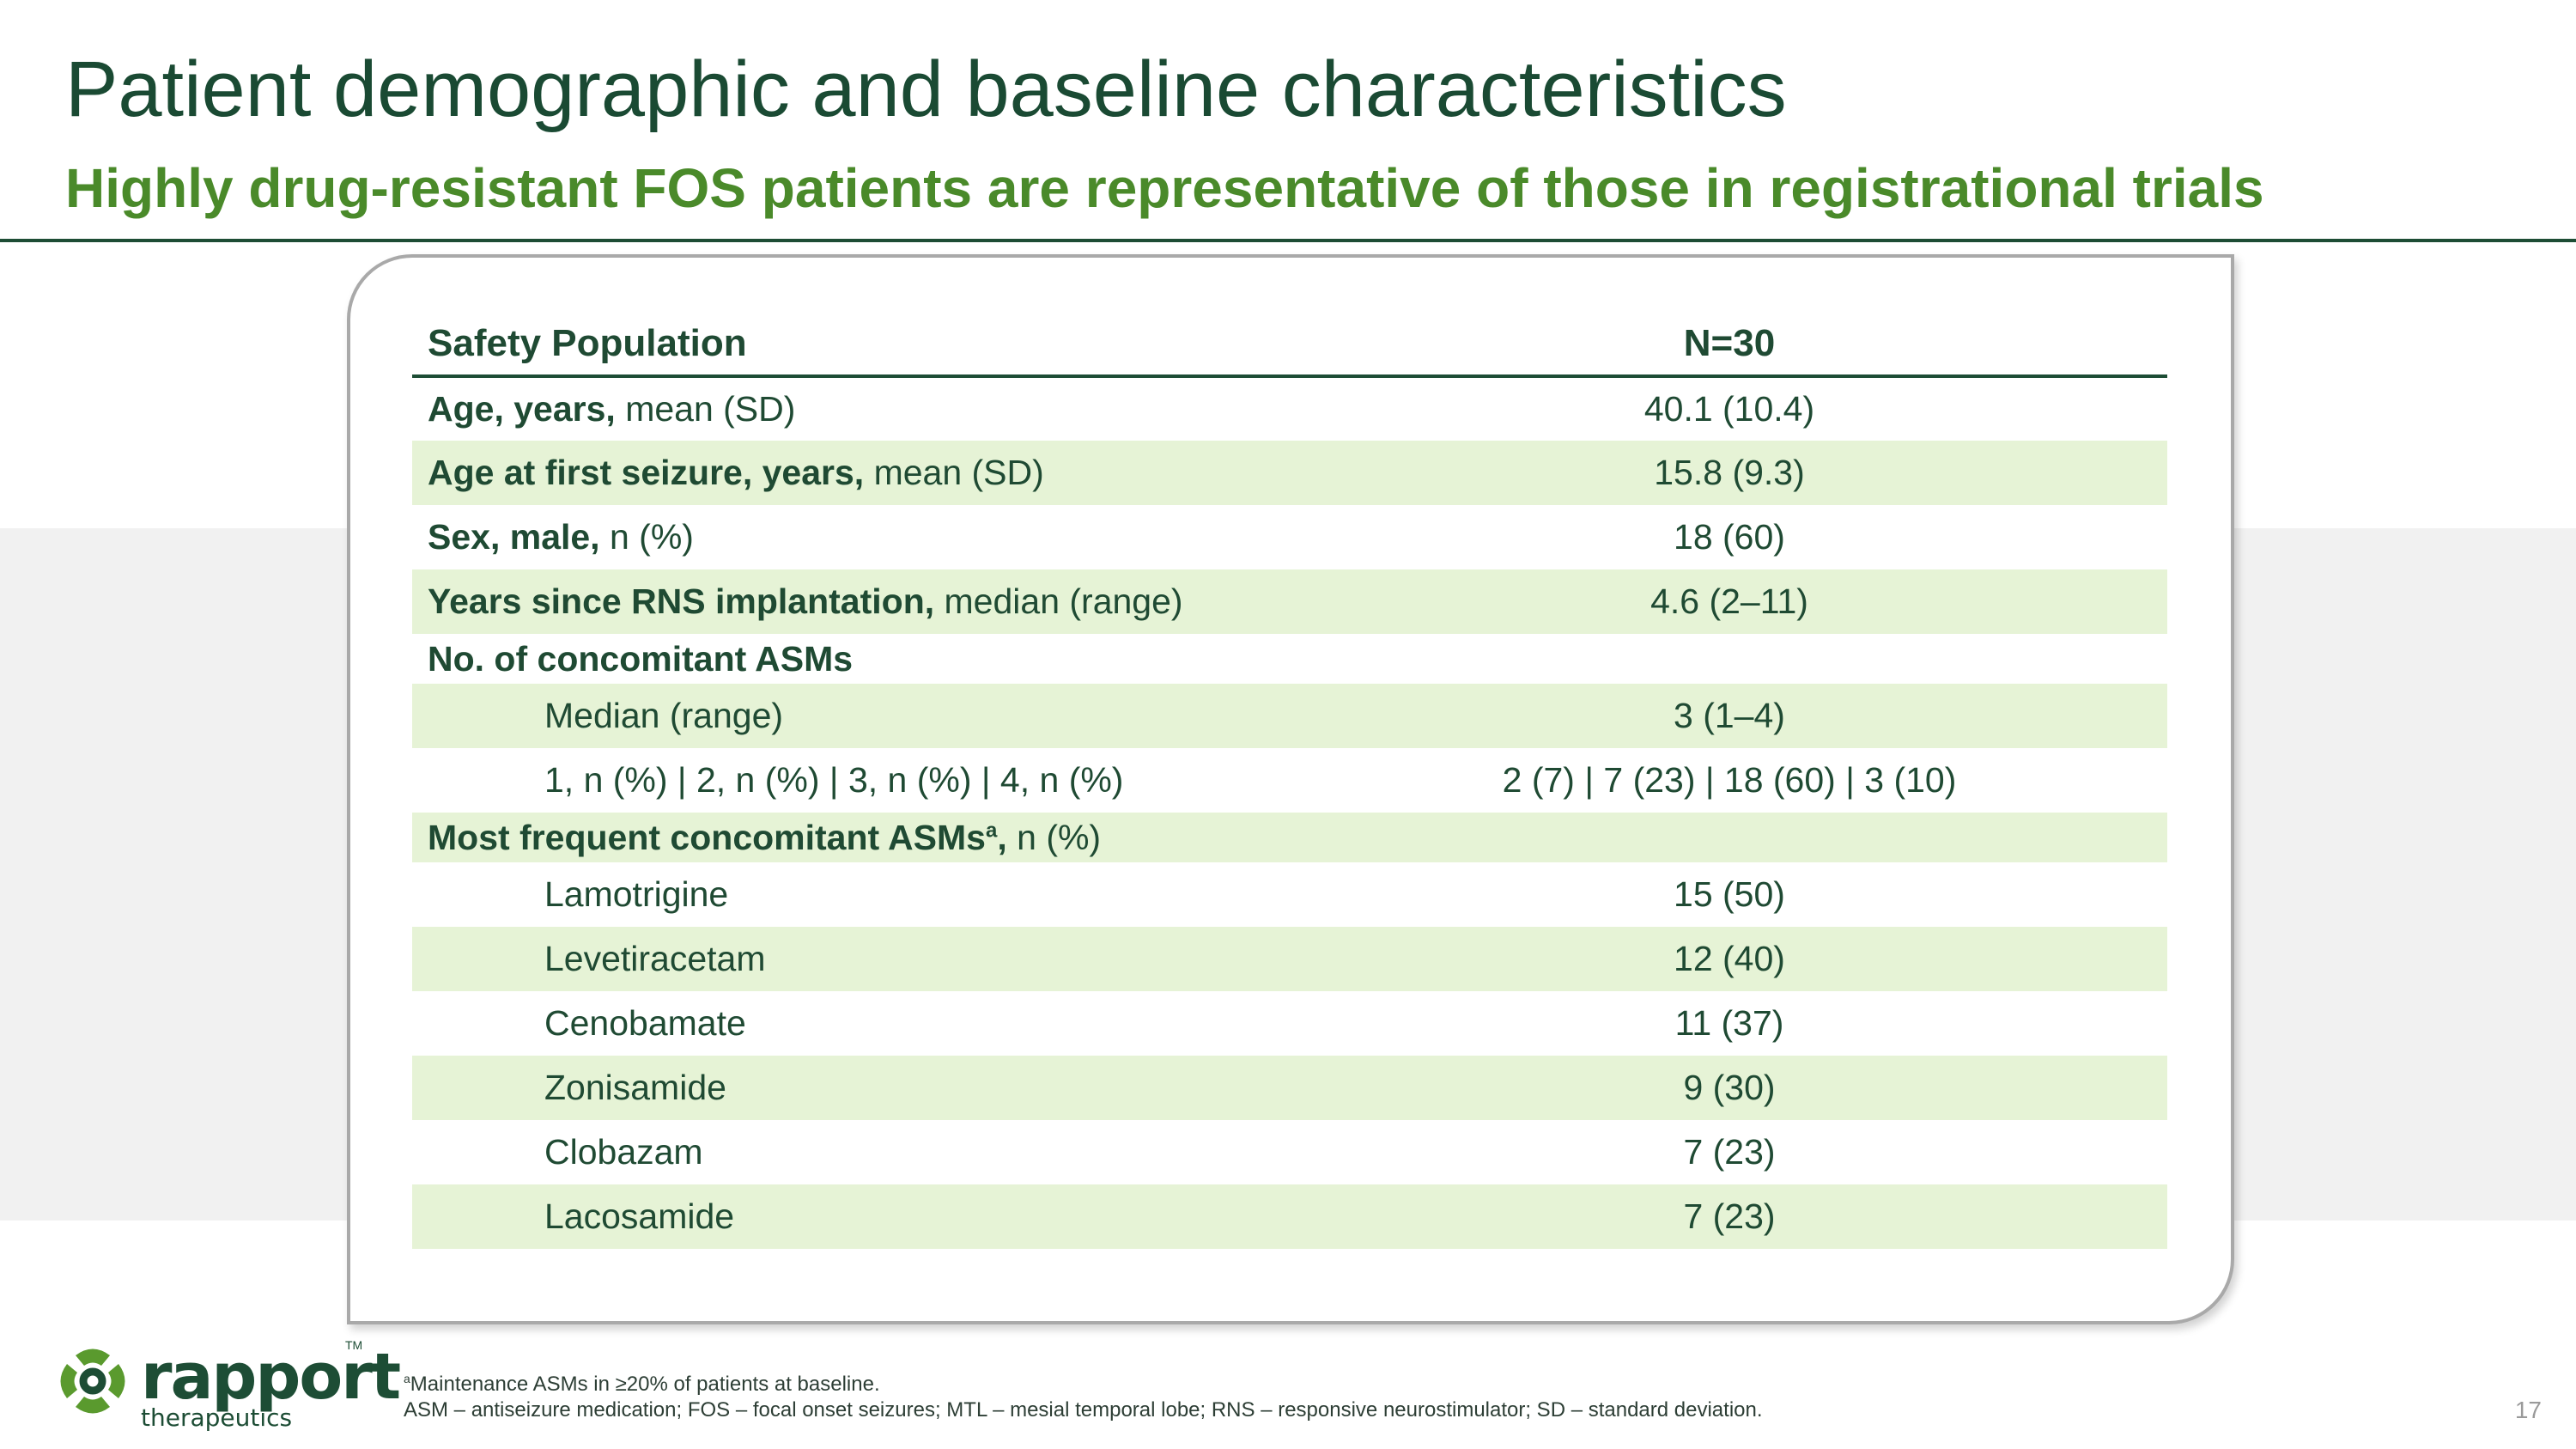 The height and width of the screenshot is (1449, 2576). What do you see at coordinates (647, 537) in the screenshot?
I see `row-label-detail: n (%)` at bounding box center [647, 537].